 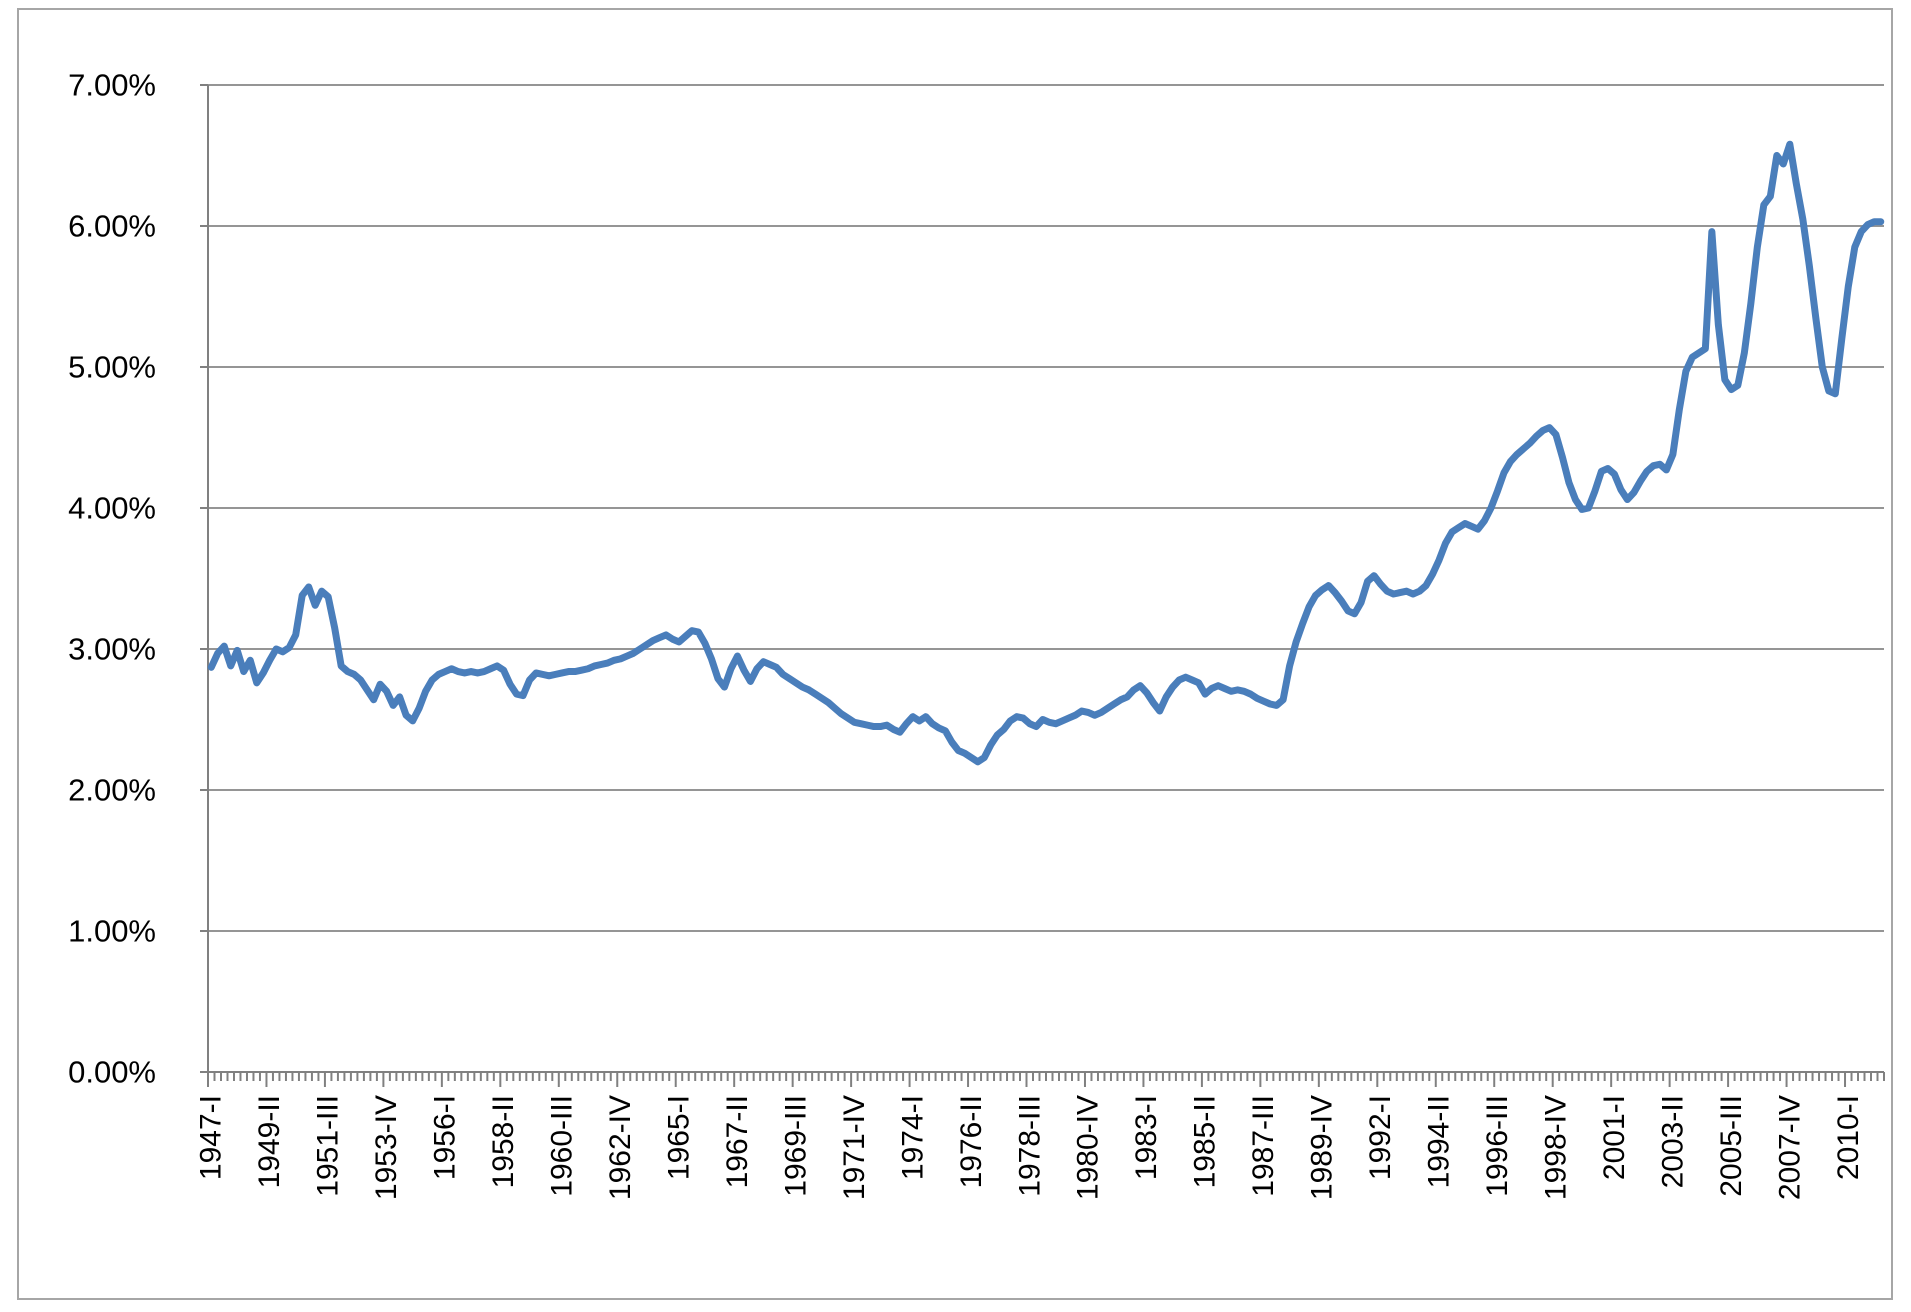 I want to click on x-axis-tick-label: 2003-II, so click(x=1672, y=1141).